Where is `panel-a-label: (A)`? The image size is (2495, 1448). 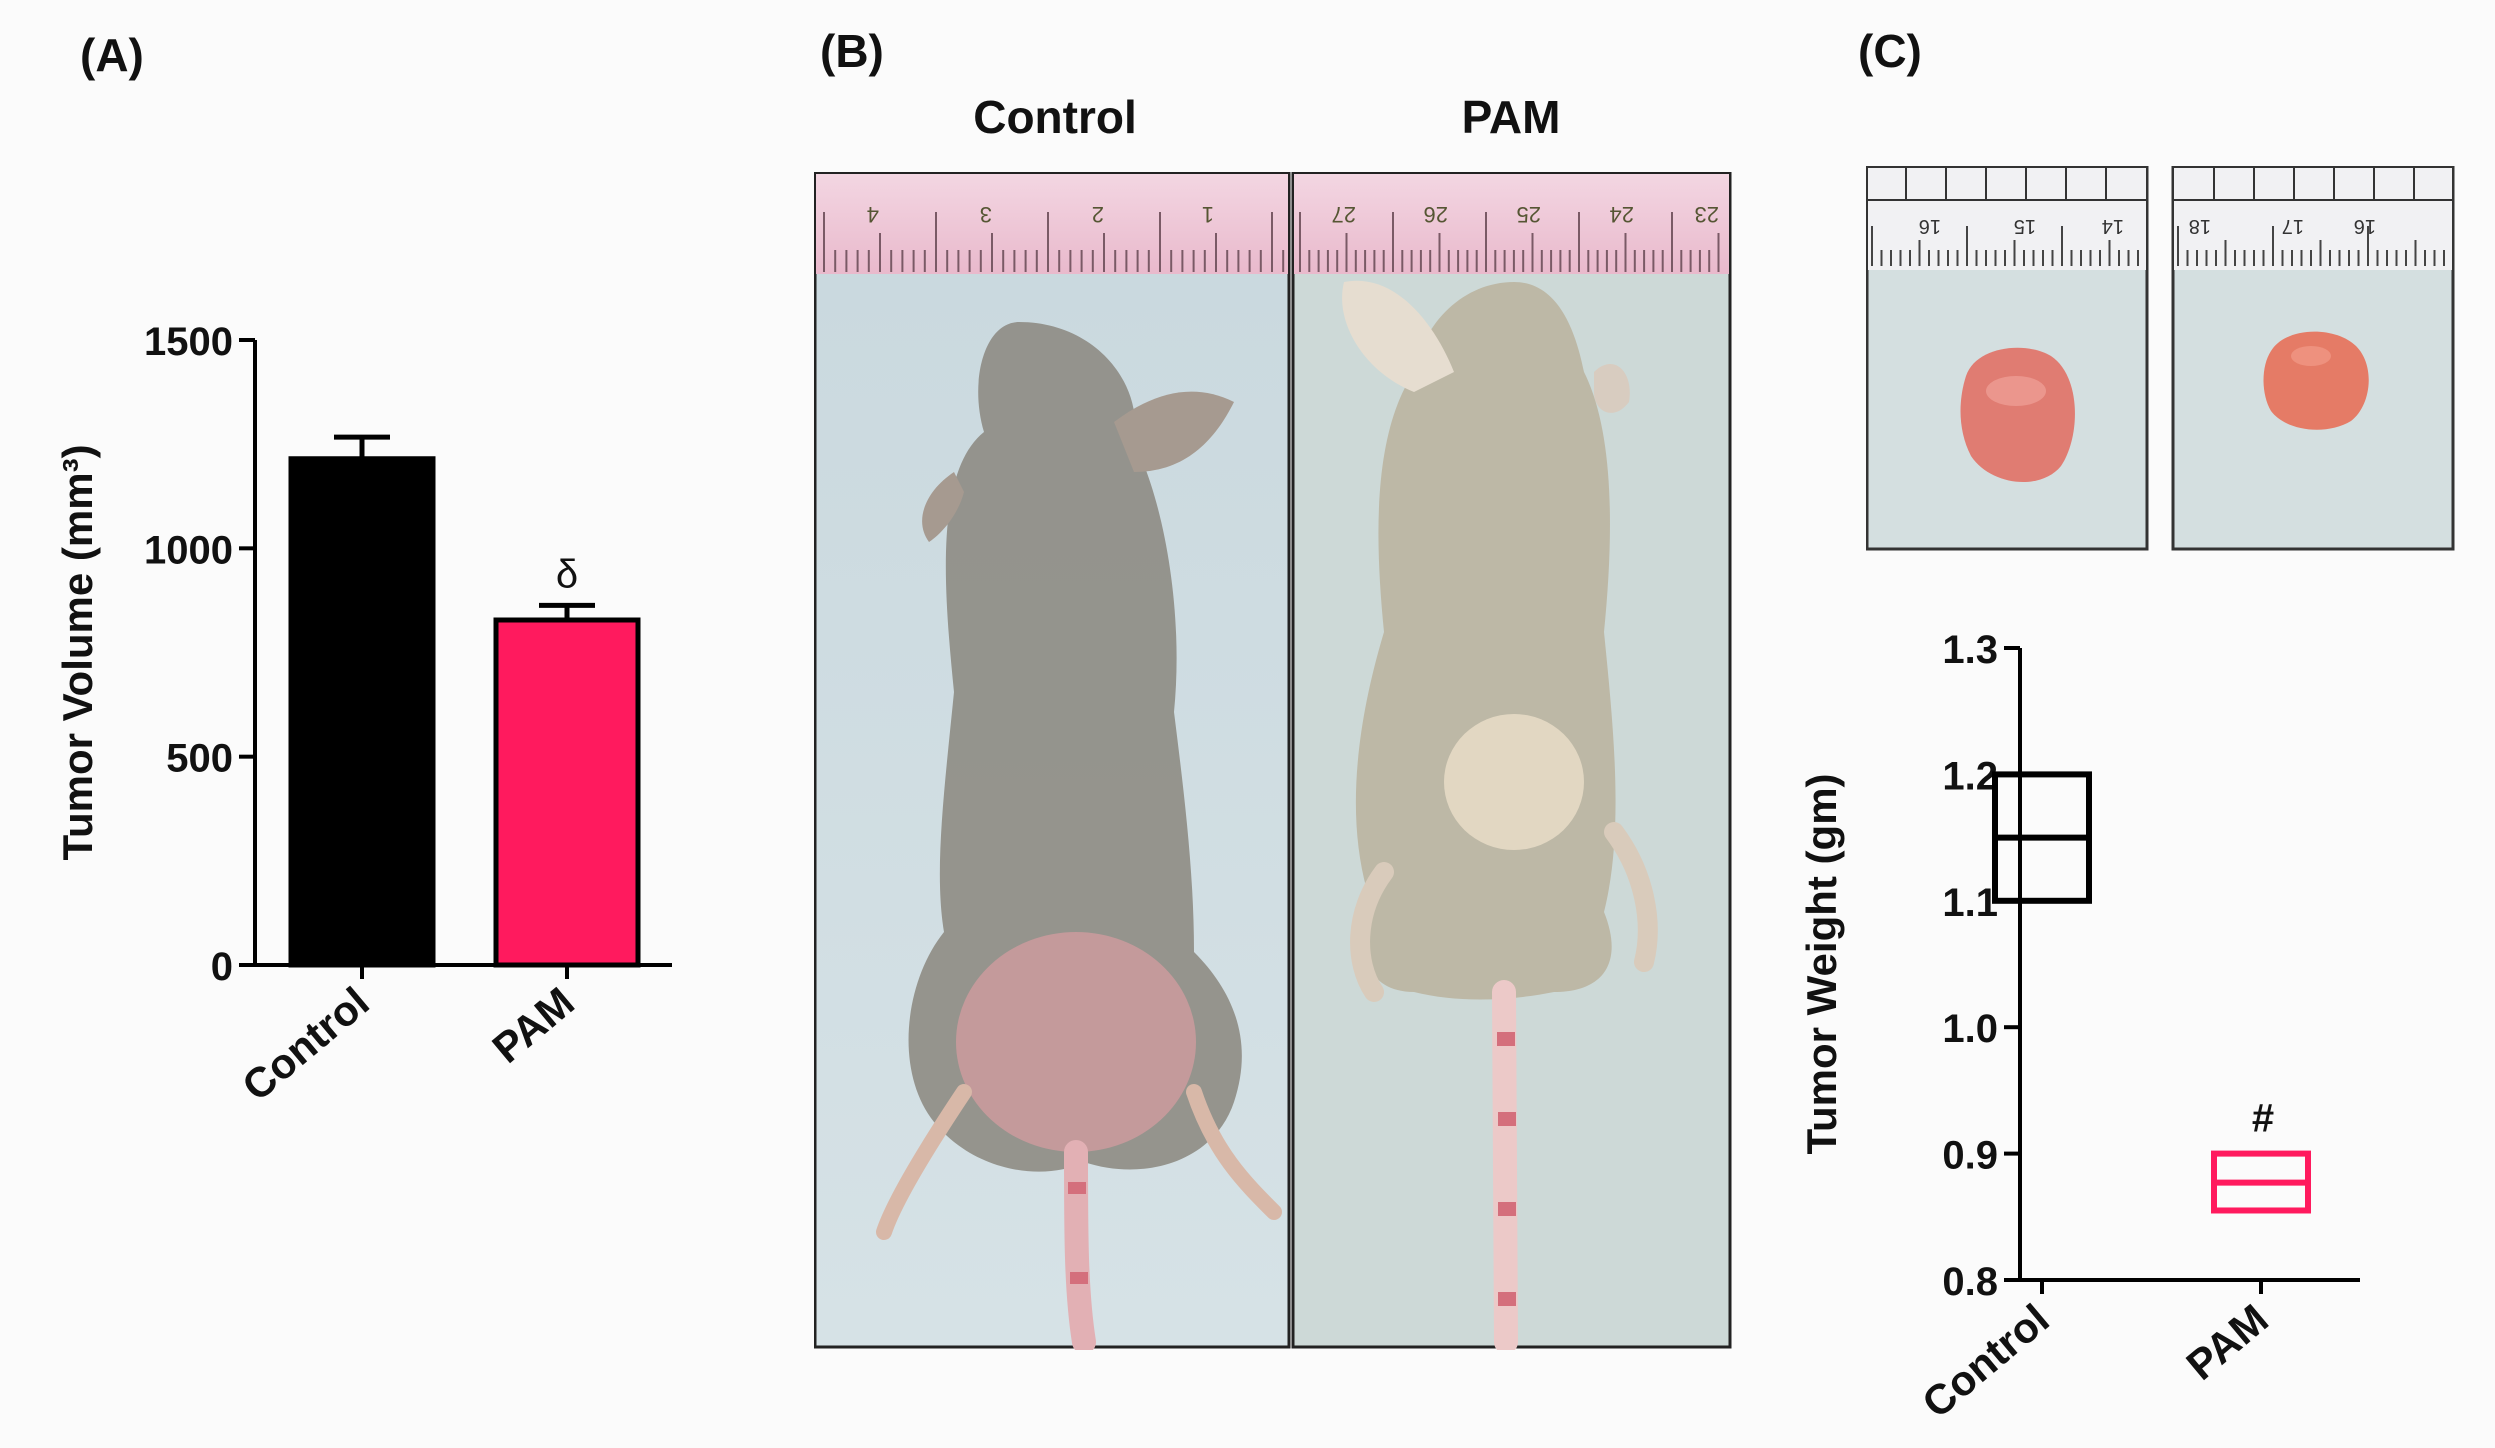 panel-a-label: (A) is located at coordinates (112, 55).